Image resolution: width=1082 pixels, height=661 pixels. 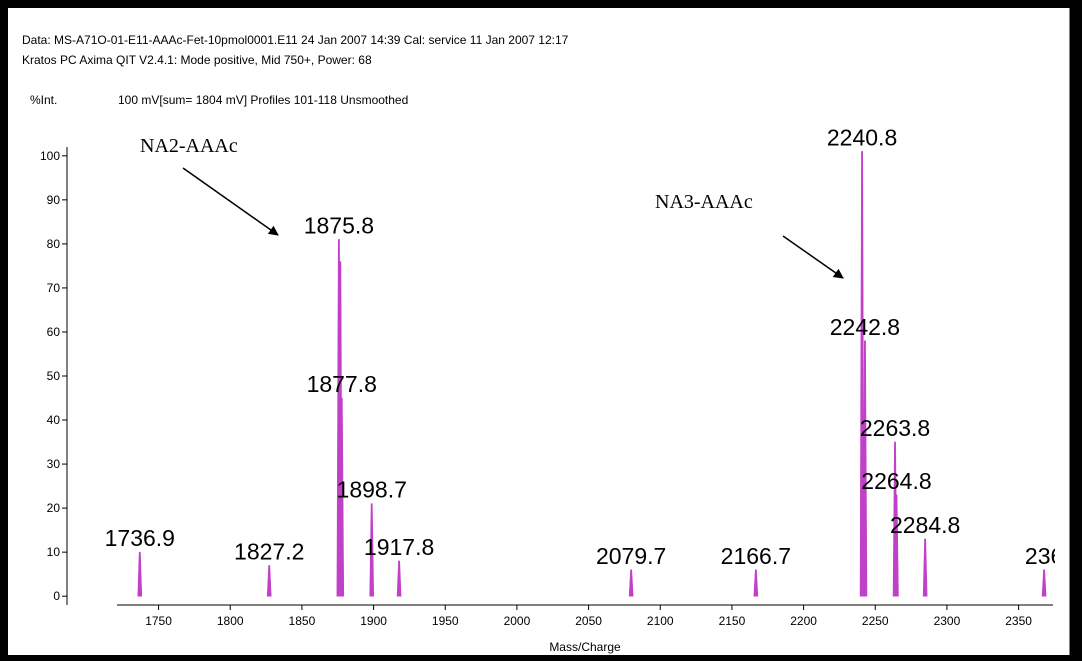 What do you see at coordinates (895, 428) in the screenshot?
I see `peak-label: 2263.8` at bounding box center [895, 428].